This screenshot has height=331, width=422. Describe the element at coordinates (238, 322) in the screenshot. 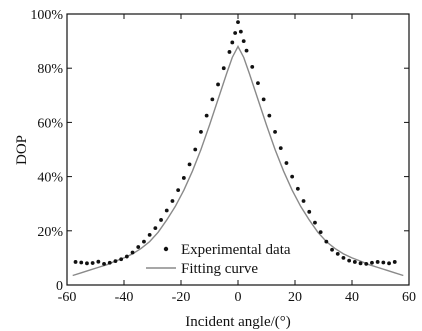

I see `x-axis-label: Incident angle/(°)` at that location.